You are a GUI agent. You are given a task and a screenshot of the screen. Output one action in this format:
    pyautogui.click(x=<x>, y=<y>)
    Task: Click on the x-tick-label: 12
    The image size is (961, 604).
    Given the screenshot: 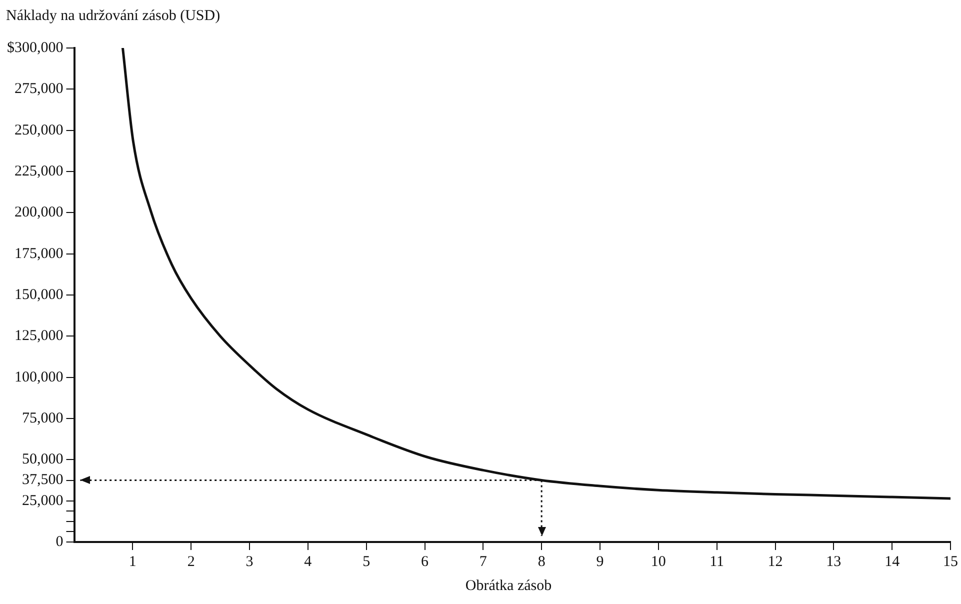 What is the action you would take?
    pyautogui.click(x=775, y=562)
    